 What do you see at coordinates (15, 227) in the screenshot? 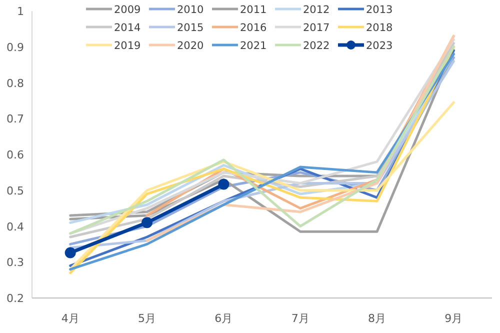
I see `y-tick-label: 0.4` at bounding box center [15, 227].